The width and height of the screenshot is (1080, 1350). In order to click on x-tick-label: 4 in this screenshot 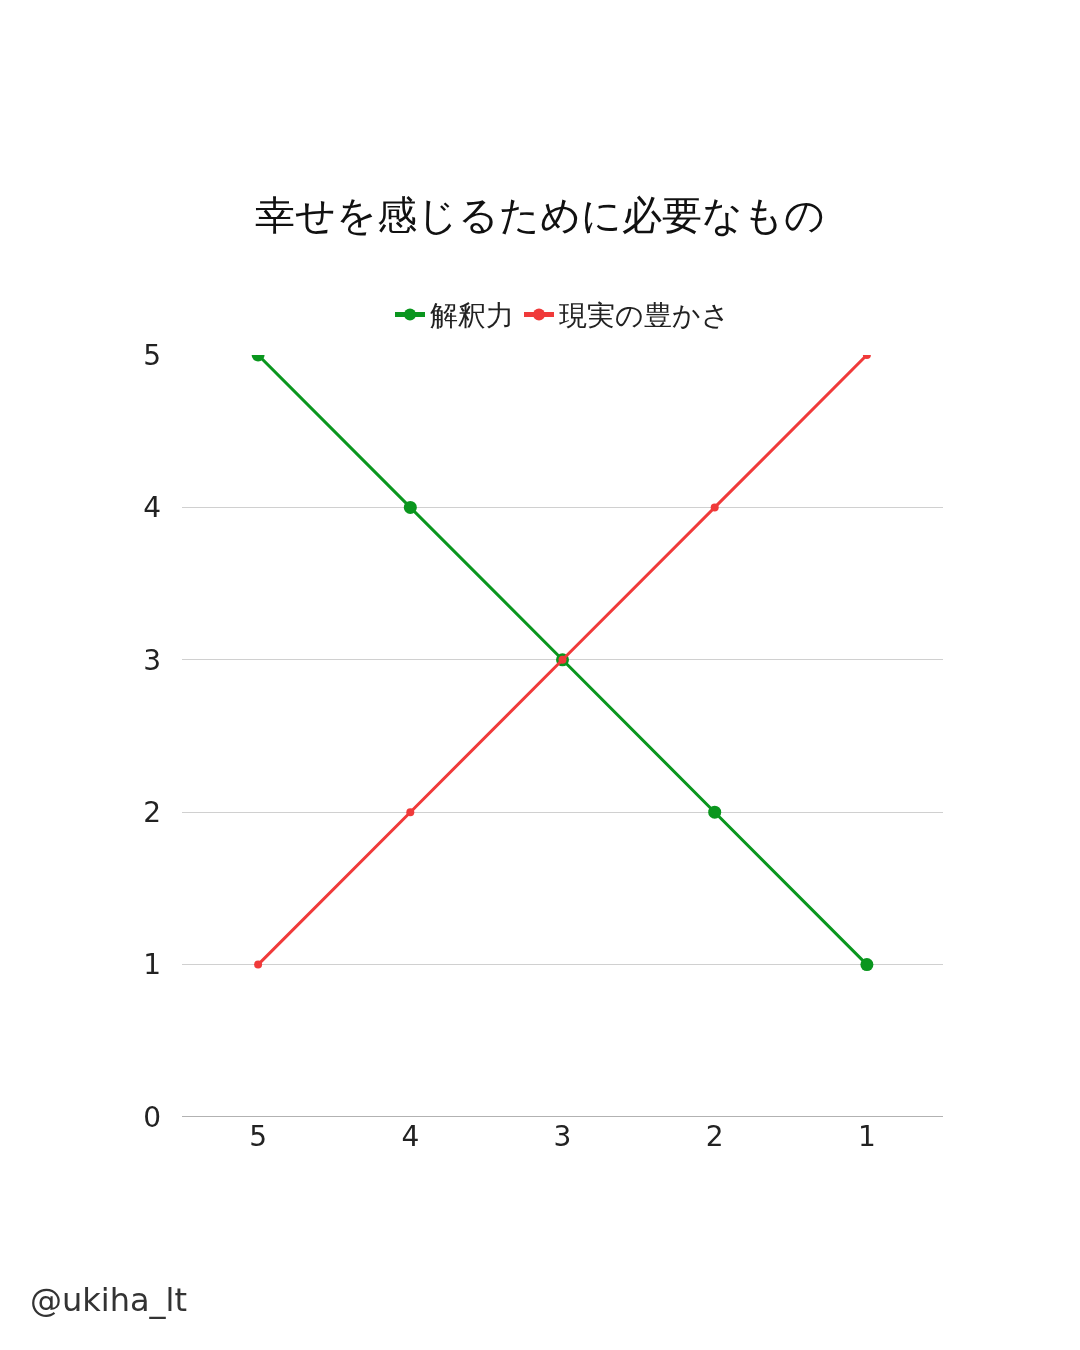, I will do `click(410, 1136)`.